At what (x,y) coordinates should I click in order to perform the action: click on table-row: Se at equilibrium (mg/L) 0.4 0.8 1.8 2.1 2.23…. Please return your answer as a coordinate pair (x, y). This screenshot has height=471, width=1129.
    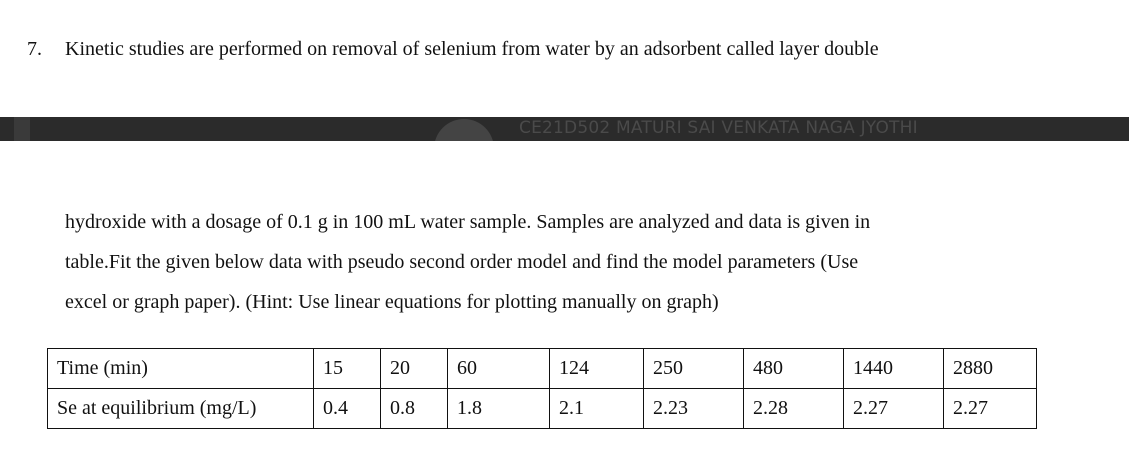
    Looking at the image, I should click on (542, 408).